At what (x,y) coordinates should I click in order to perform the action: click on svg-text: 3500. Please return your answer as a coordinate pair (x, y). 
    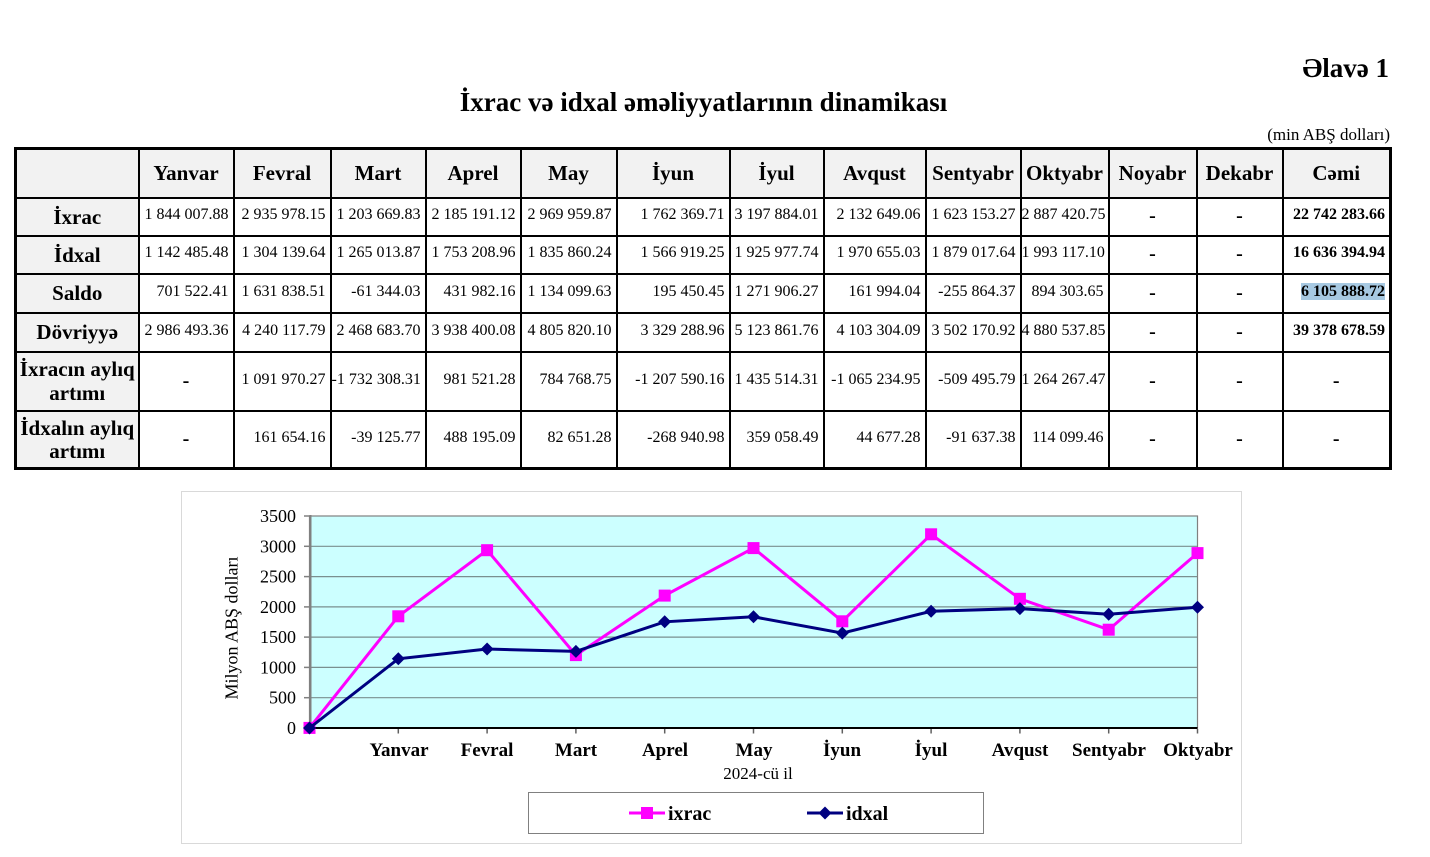
    Looking at the image, I should click on (278, 516).